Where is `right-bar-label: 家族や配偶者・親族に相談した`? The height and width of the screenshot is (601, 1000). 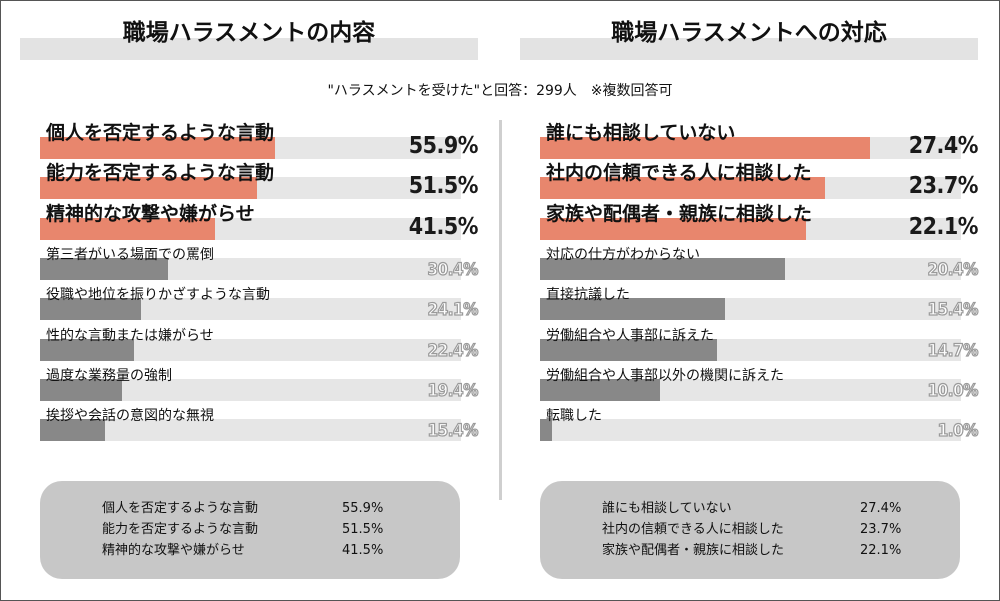 right-bar-label: 家族や配偶者・親族に相談した is located at coordinates (679, 213).